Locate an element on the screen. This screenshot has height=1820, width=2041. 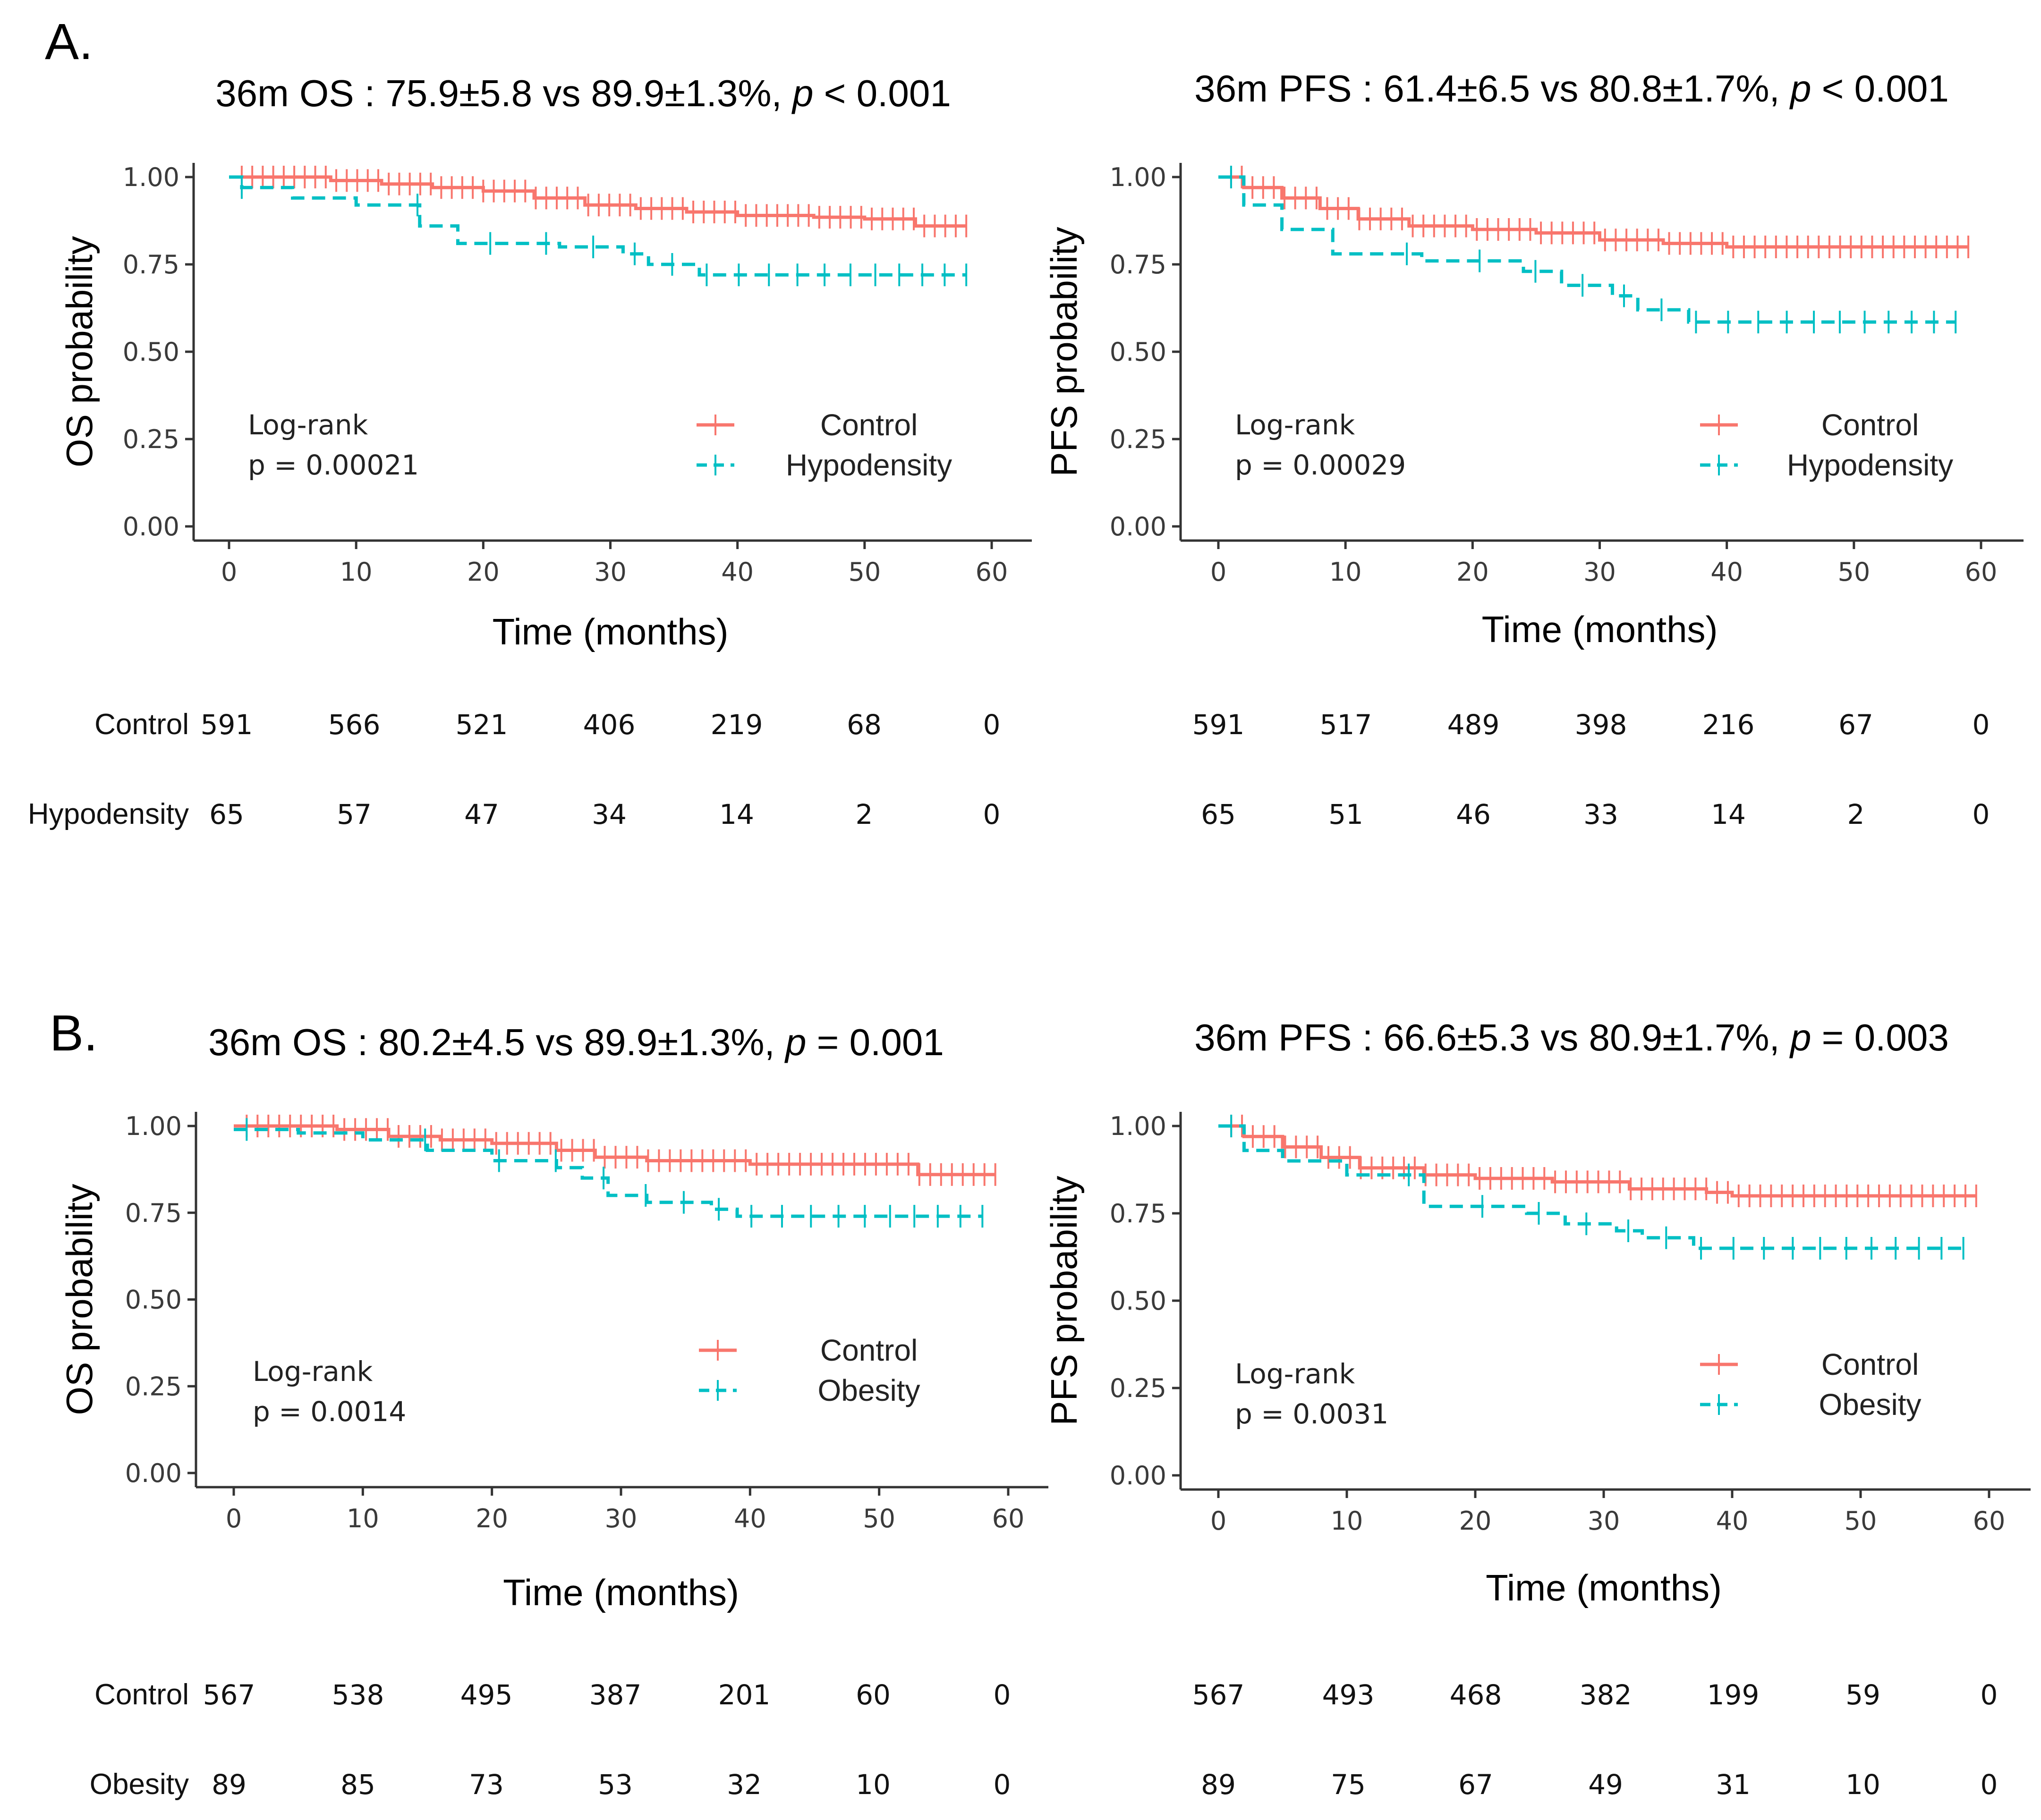
risk-count: 521 is located at coordinates (482, 725).